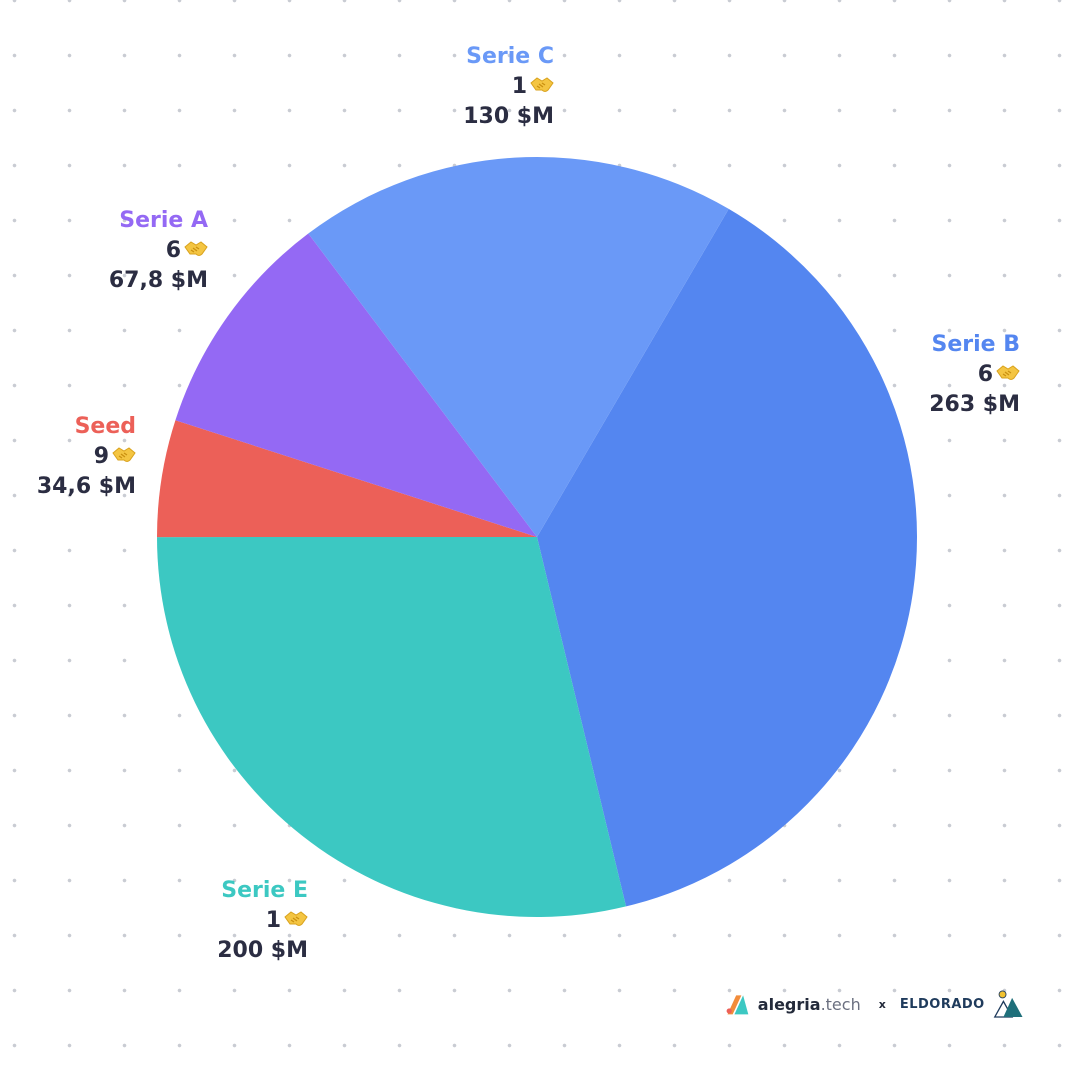 This screenshot has height=1080, width=1081. What do you see at coordinates (158, 280) in the screenshot?
I see `amount: 67,8 $M` at bounding box center [158, 280].